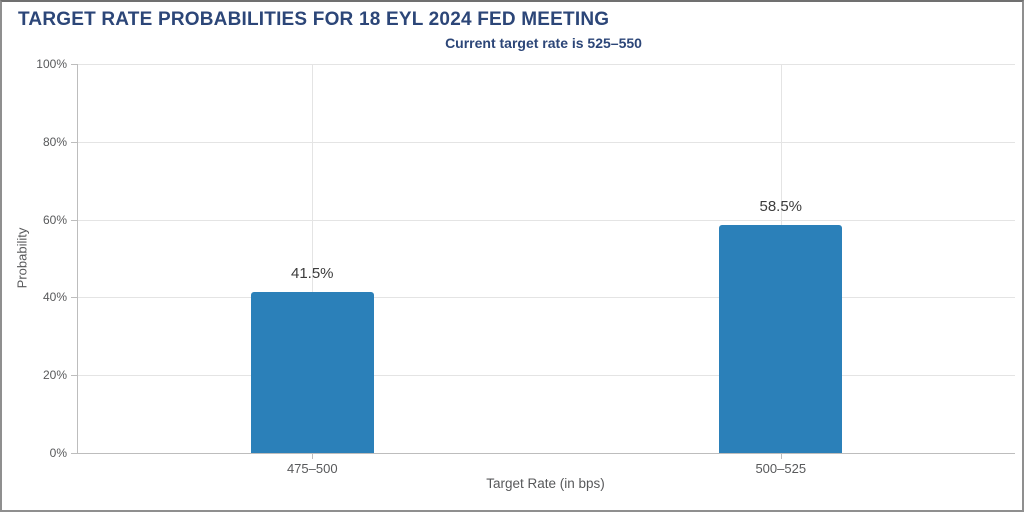 The height and width of the screenshot is (512, 1024). What do you see at coordinates (313, 258) in the screenshot?
I see `v-gridline` at bounding box center [313, 258].